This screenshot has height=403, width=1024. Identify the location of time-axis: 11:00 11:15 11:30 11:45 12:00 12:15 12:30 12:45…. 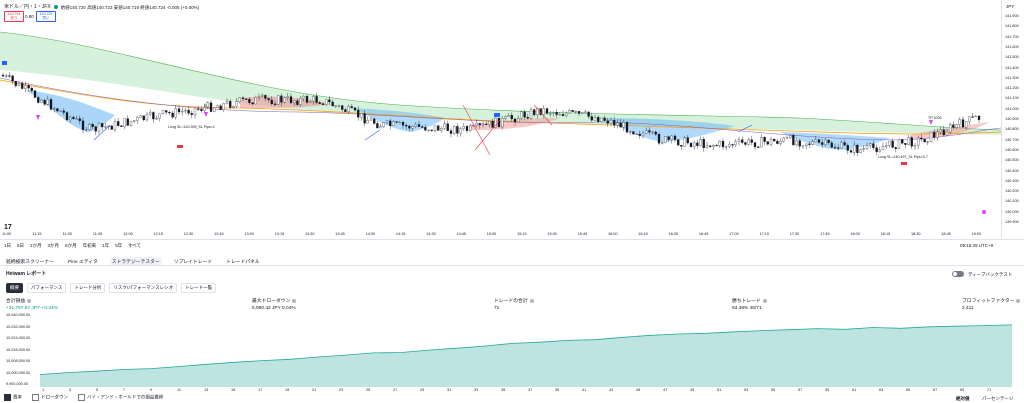
(500, 235).